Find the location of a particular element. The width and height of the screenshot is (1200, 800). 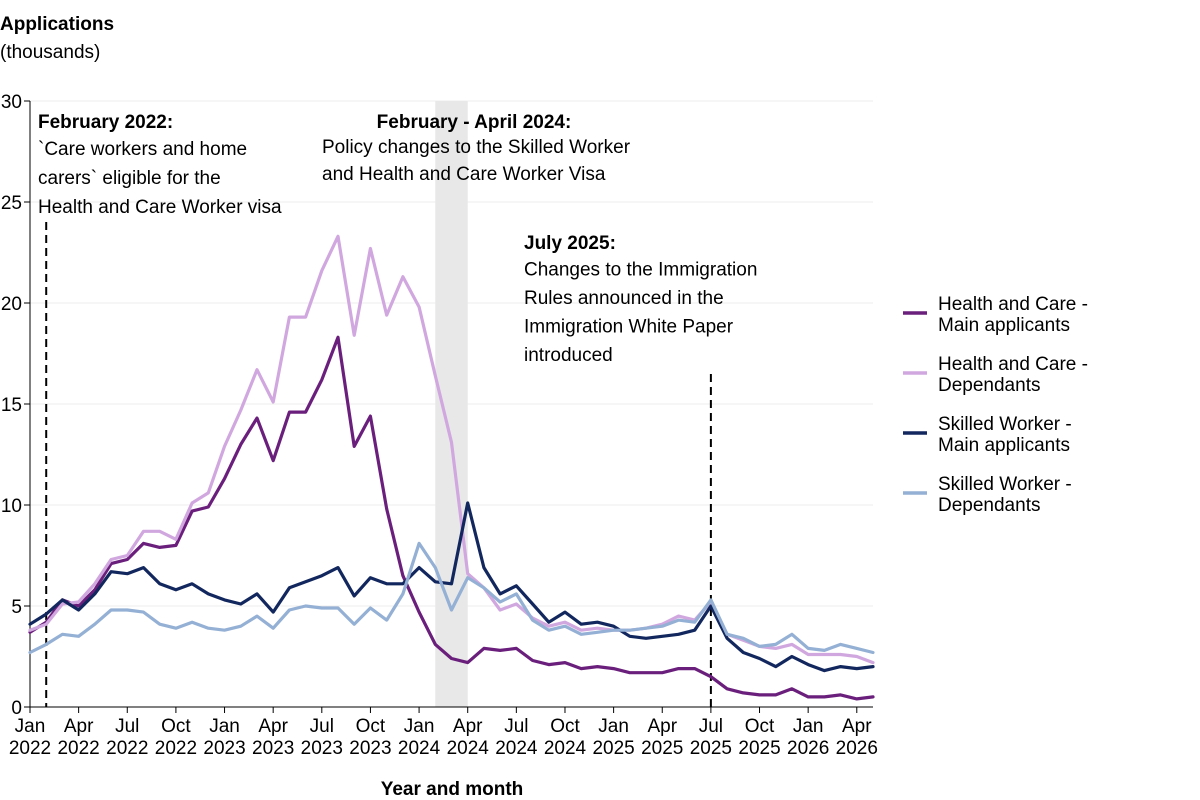

y-axis-subtitle: (thousands) is located at coordinates (50, 52).